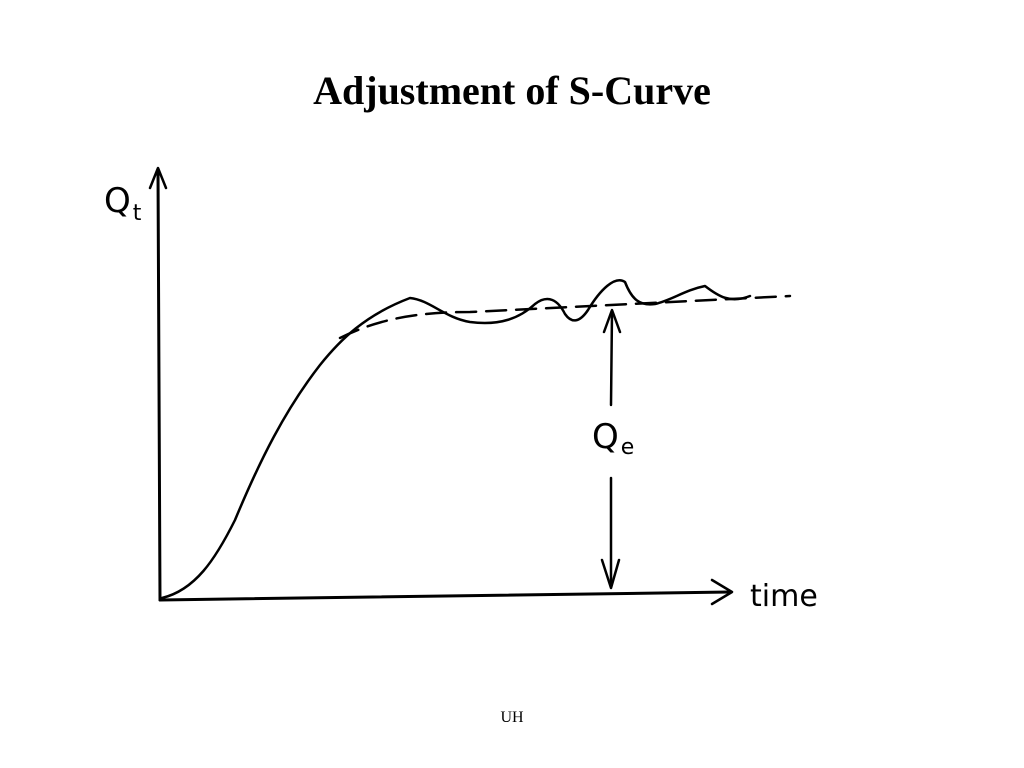 Image resolution: width=1024 pixels, height=768 pixels. I want to click on slide-title: Adjustment of S-Curve, so click(512, 90).